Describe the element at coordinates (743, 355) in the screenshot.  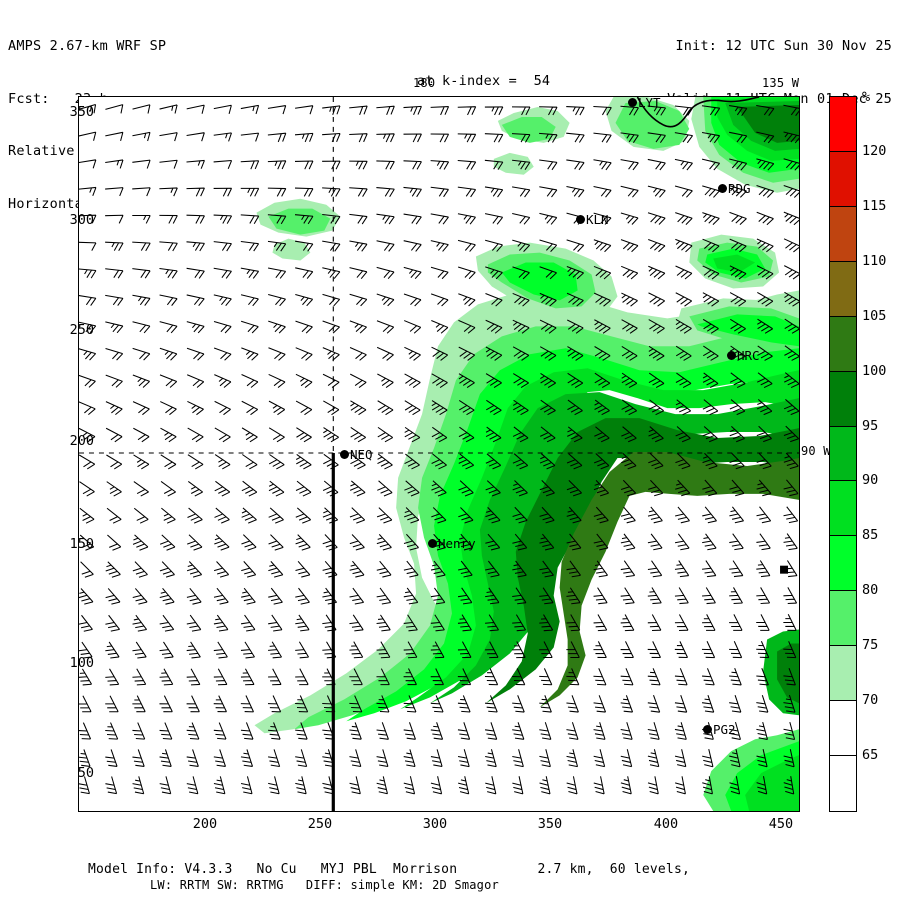
I see `station-marker: HRC` at that location.